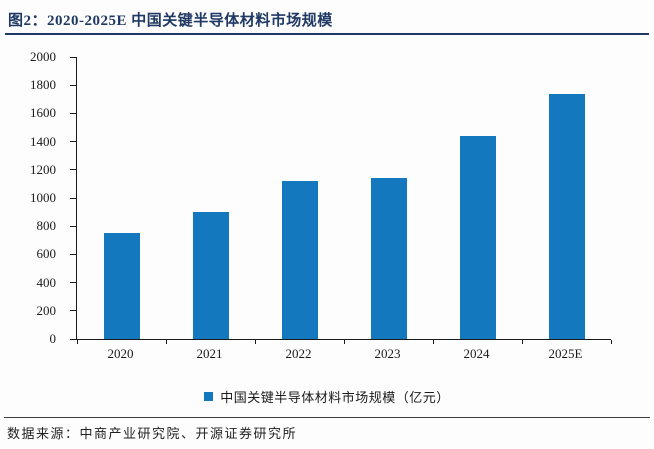  Describe the element at coordinates (566, 216) in the screenshot. I see `bar-2025E` at that location.